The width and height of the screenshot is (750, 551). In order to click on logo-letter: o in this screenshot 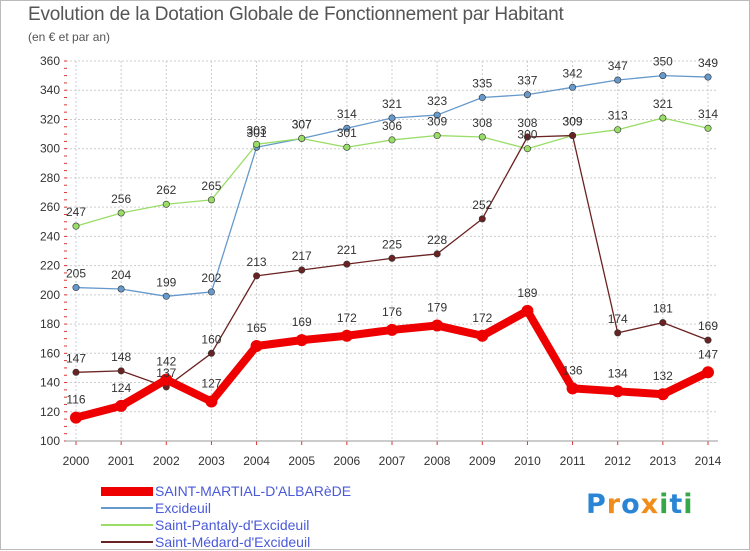, I will do `click(631, 504)`.